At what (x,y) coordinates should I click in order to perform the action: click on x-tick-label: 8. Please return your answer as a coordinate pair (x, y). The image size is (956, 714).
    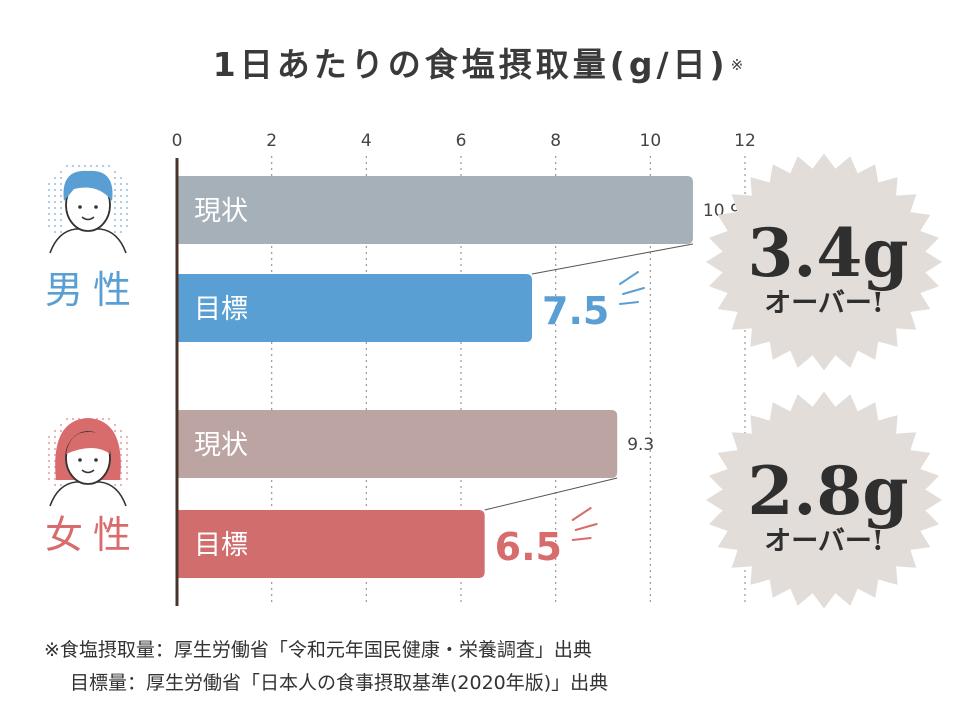
    Looking at the image, I should click on (555, 141).